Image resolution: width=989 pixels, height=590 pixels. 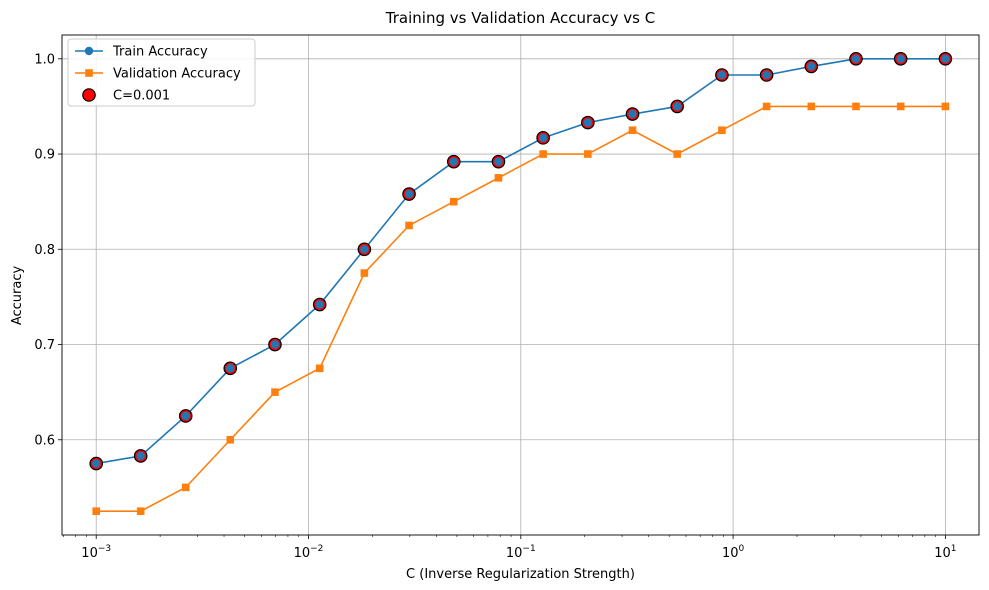 I want to click on y-axis-label: Accuracy, so click(x=17, y=296).